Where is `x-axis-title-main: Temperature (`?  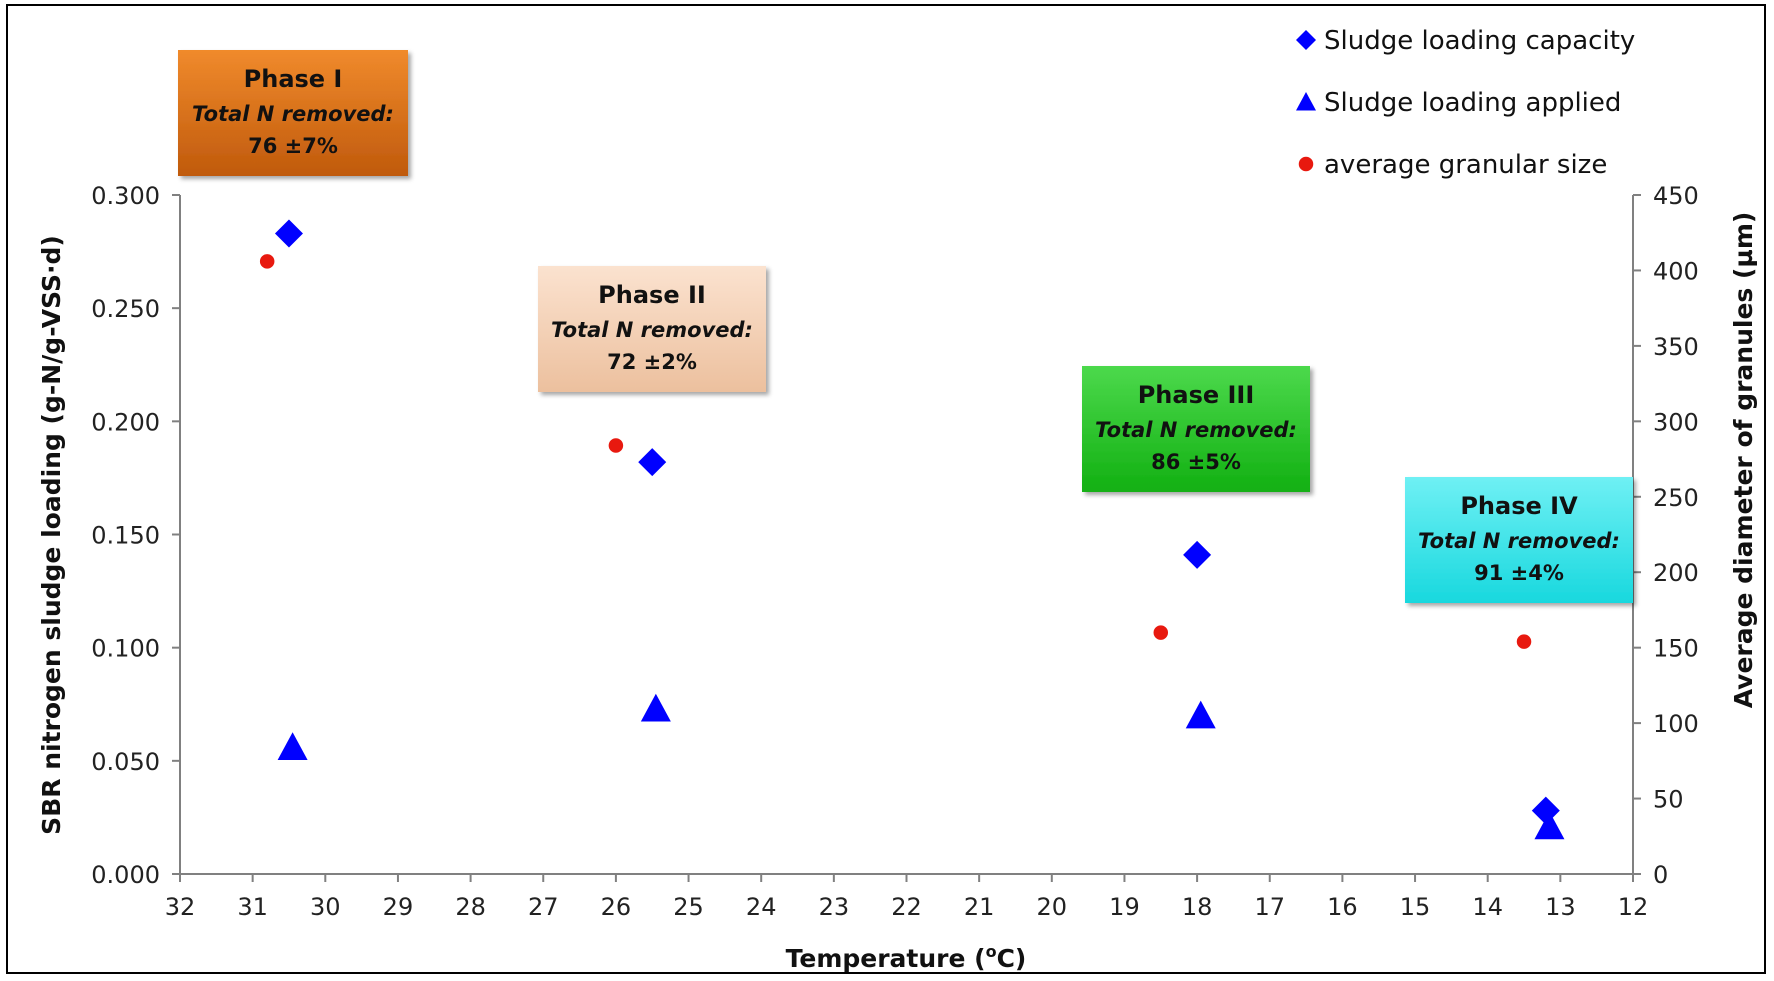 x-axis-title-main: Temperature ( is located at coordinates (886, 958).